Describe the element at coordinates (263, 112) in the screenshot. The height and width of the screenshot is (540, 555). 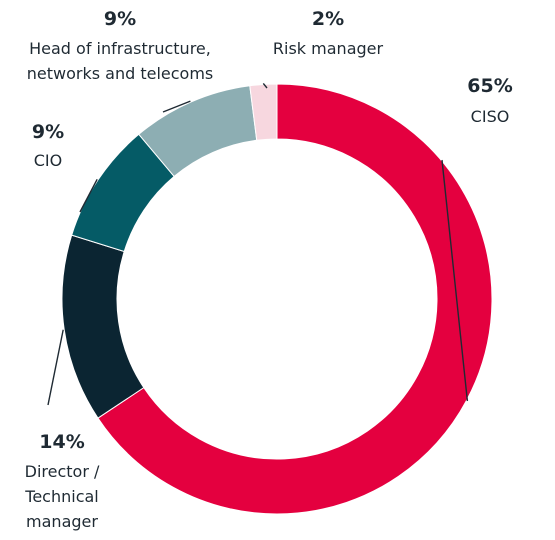
I see `donut-slice-risk-manager` at that location.